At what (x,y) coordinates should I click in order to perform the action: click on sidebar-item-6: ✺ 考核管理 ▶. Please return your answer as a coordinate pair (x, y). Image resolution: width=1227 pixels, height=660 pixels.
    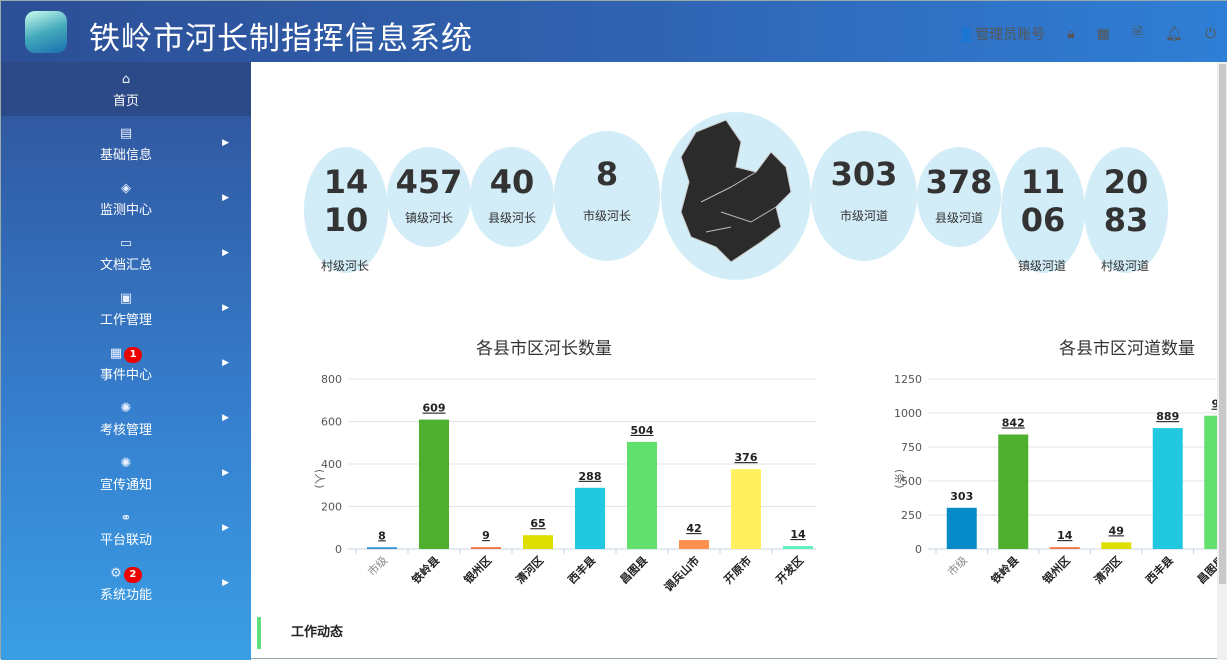
    Looking at the image, I should click on (126, 418).